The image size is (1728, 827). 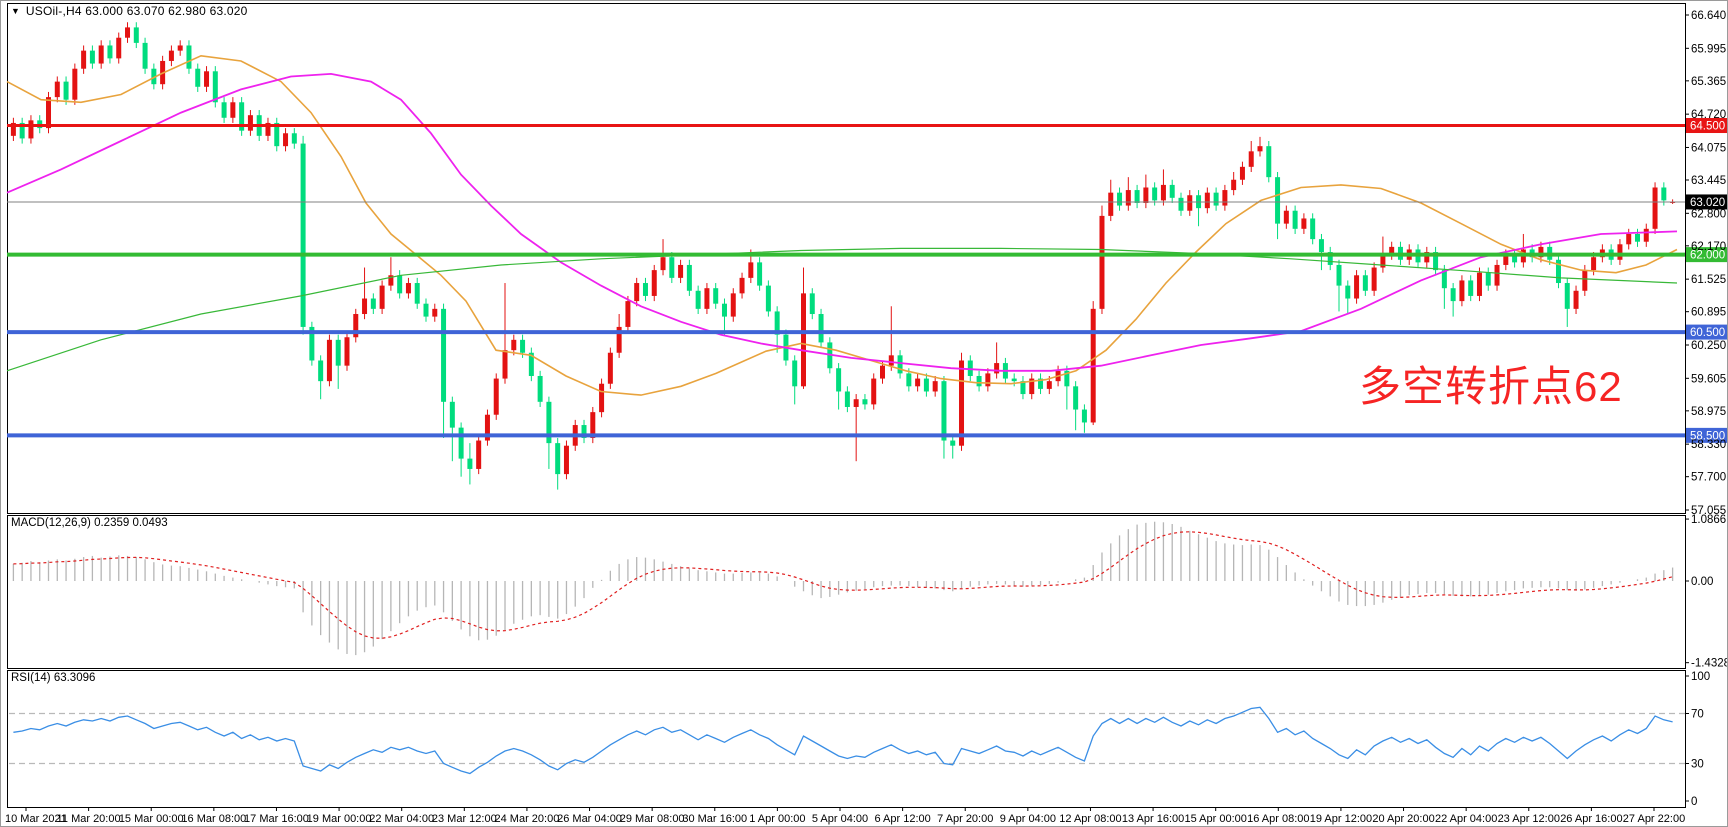 I want to click on time-tick-label: 24 Mar 20:00, so click(x=527, y=819).